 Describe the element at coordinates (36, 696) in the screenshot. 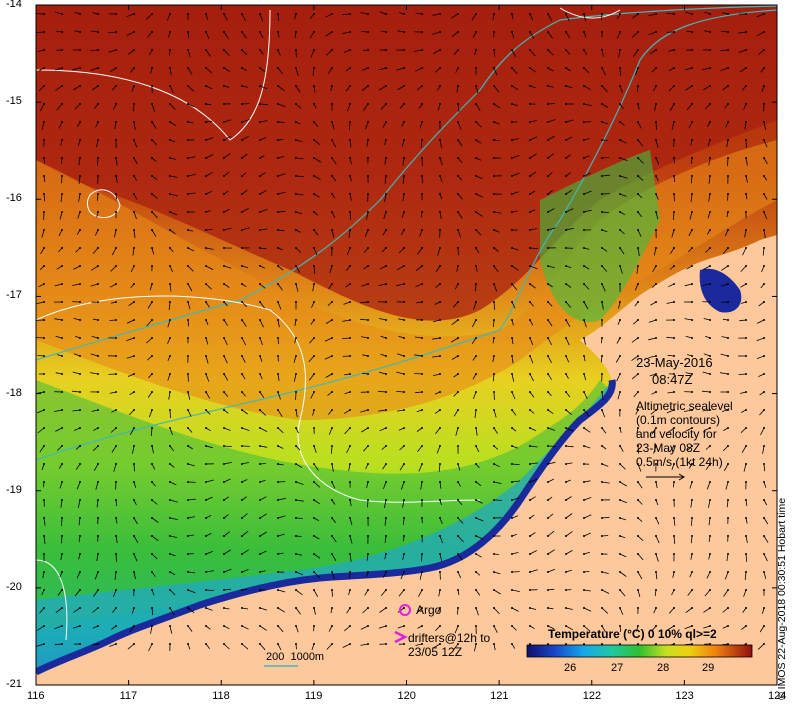

I see `x-tick-label: 116` at that location.